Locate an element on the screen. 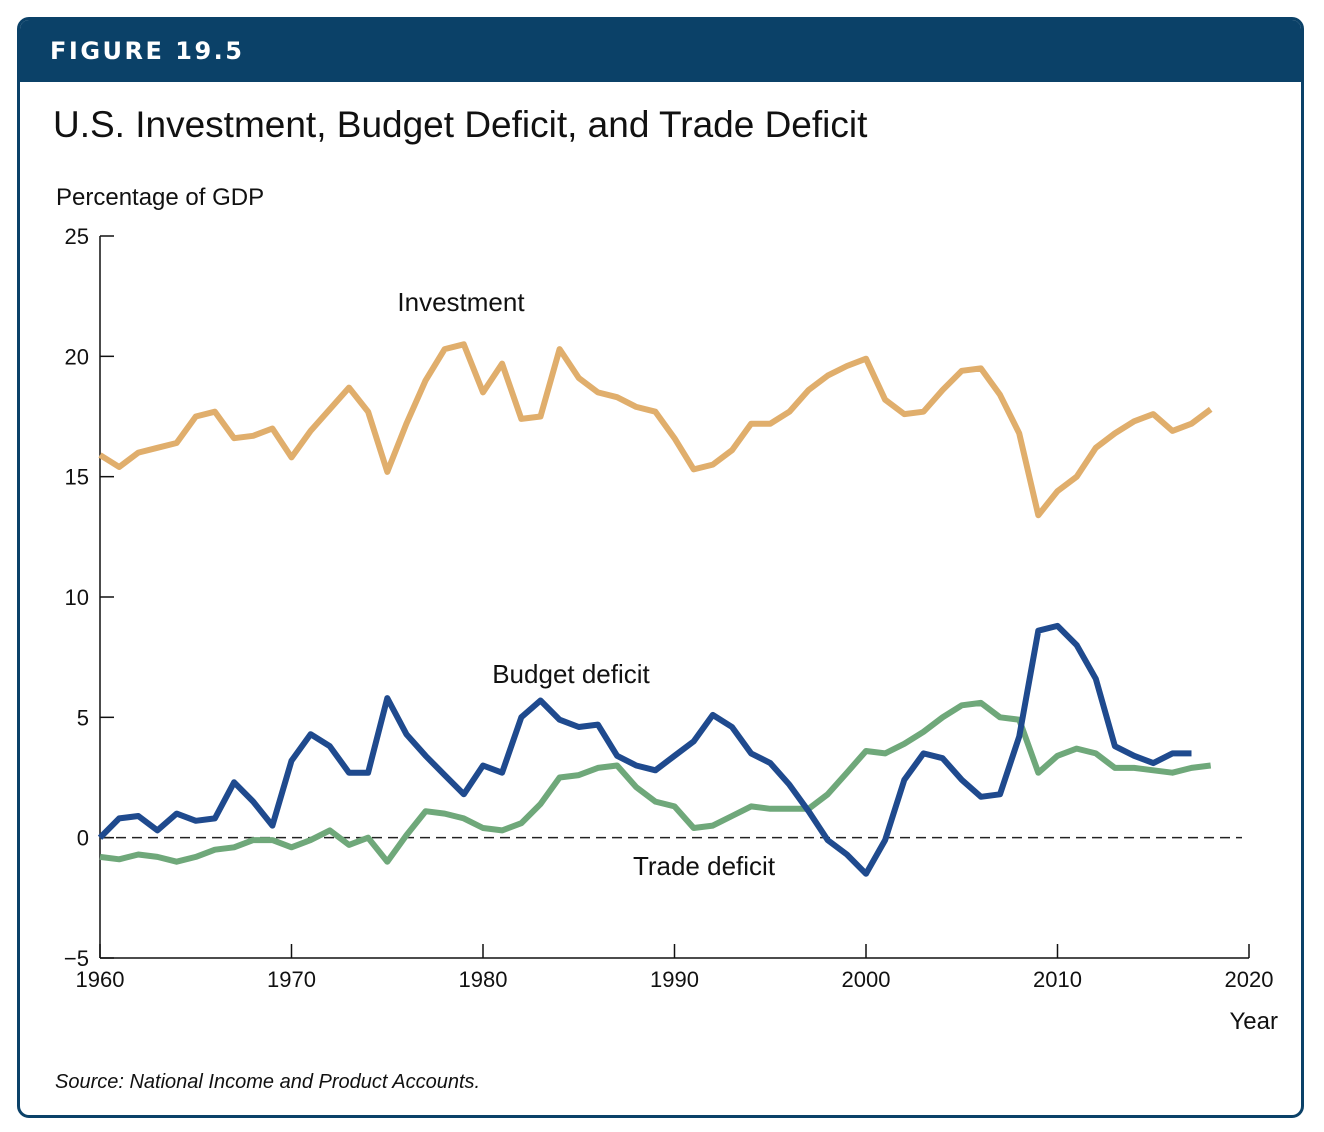 This screenshot has height=1132, width=1324. x-tick-label: 1990 is located at coordinates (674, 979).